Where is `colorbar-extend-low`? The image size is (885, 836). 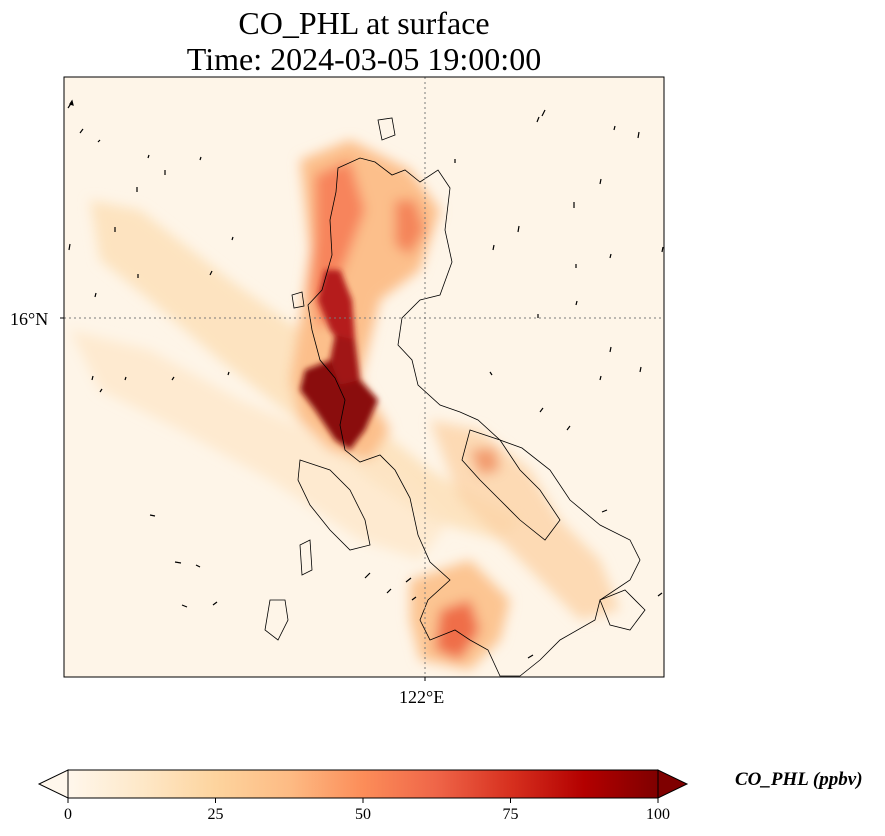
colorbar-extend-low is located at coordinates (53, 784).